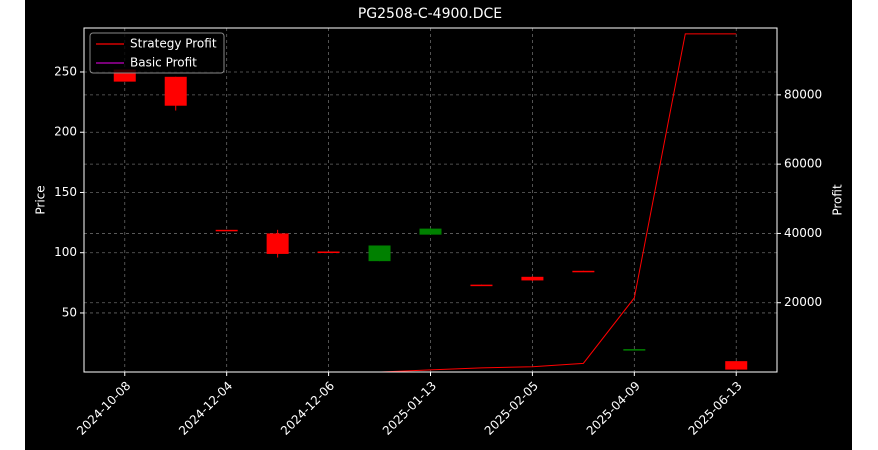 This screenshot has width=878, height=450. I want to click on chart-title: PG2508-C-4900.DCE, so click(430, 14).